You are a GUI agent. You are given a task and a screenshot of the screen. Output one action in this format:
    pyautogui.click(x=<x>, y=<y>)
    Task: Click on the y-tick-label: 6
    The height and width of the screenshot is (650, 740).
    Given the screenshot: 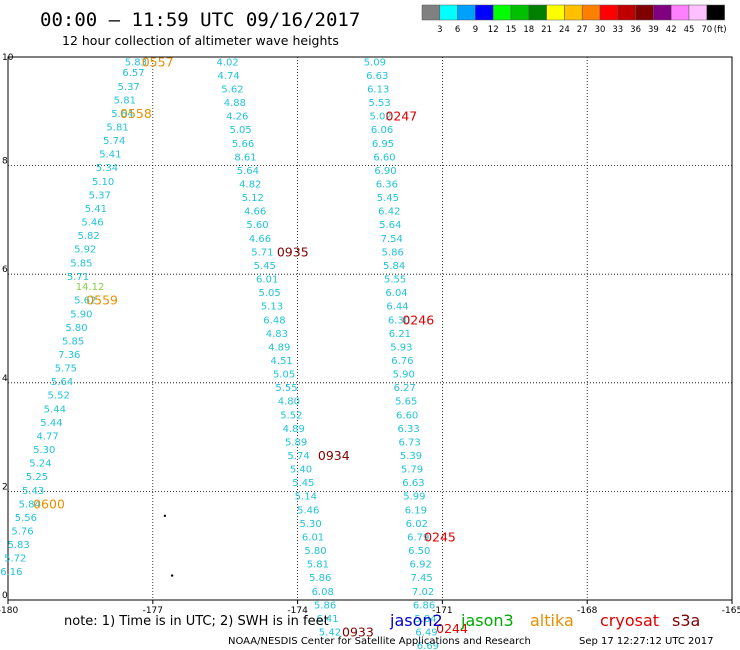 What is the action you would take?
    pyautogui.click(x=5, y=270)
    